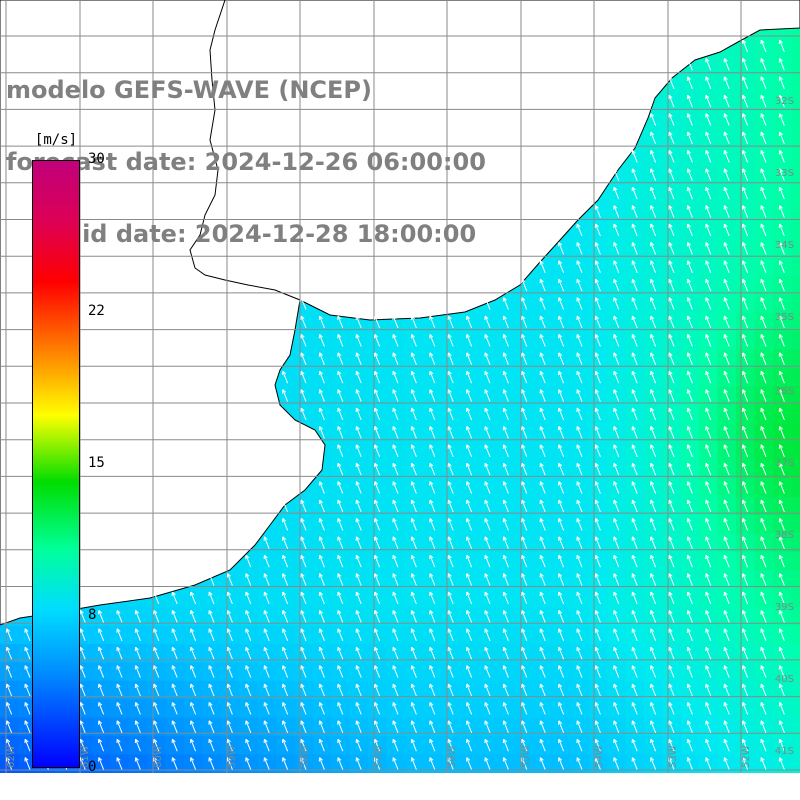  I want to click on lat-label-32s: 32S, so click(784, 101).